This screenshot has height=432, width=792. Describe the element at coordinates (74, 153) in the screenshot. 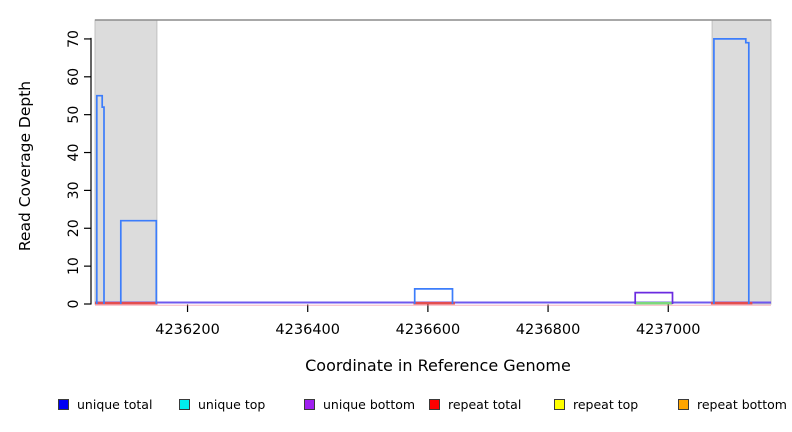

I see `y-tick-label: 40` at that location.